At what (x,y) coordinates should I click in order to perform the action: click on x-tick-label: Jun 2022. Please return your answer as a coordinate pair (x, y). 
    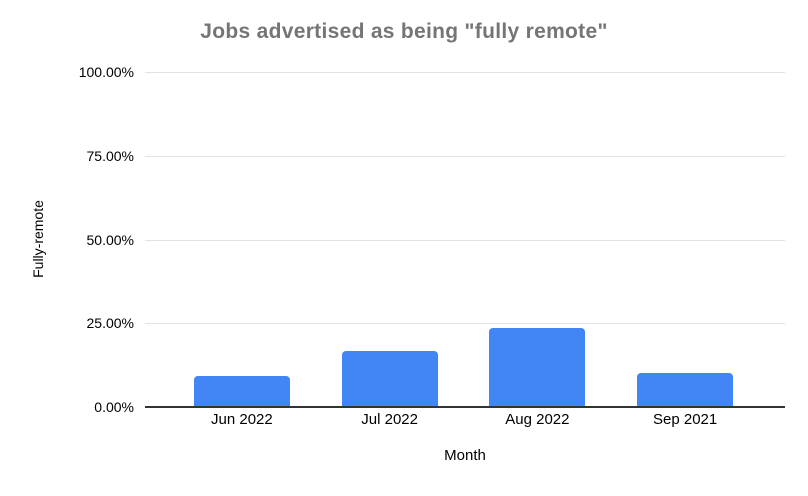
    Looking at the image, I should click on (242, 419).